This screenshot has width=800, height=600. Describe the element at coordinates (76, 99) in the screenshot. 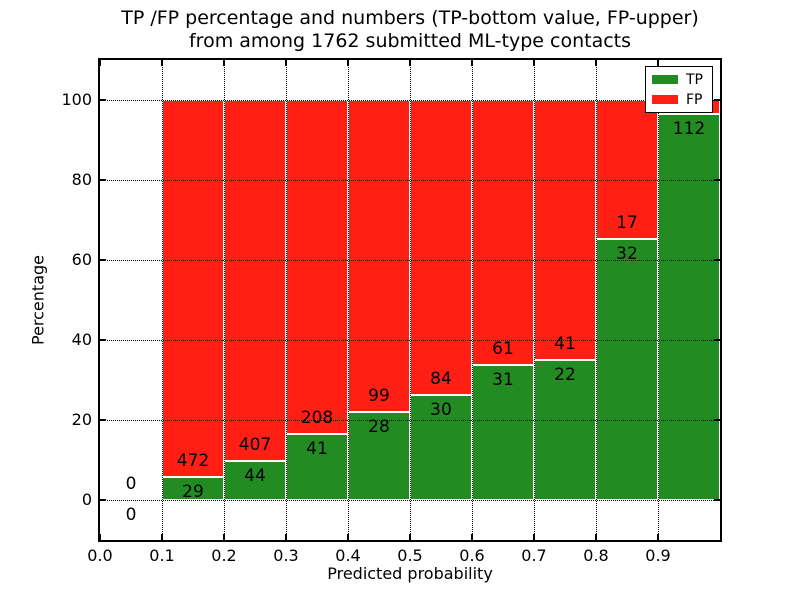

I see `y-tick-label: 100` at that location.